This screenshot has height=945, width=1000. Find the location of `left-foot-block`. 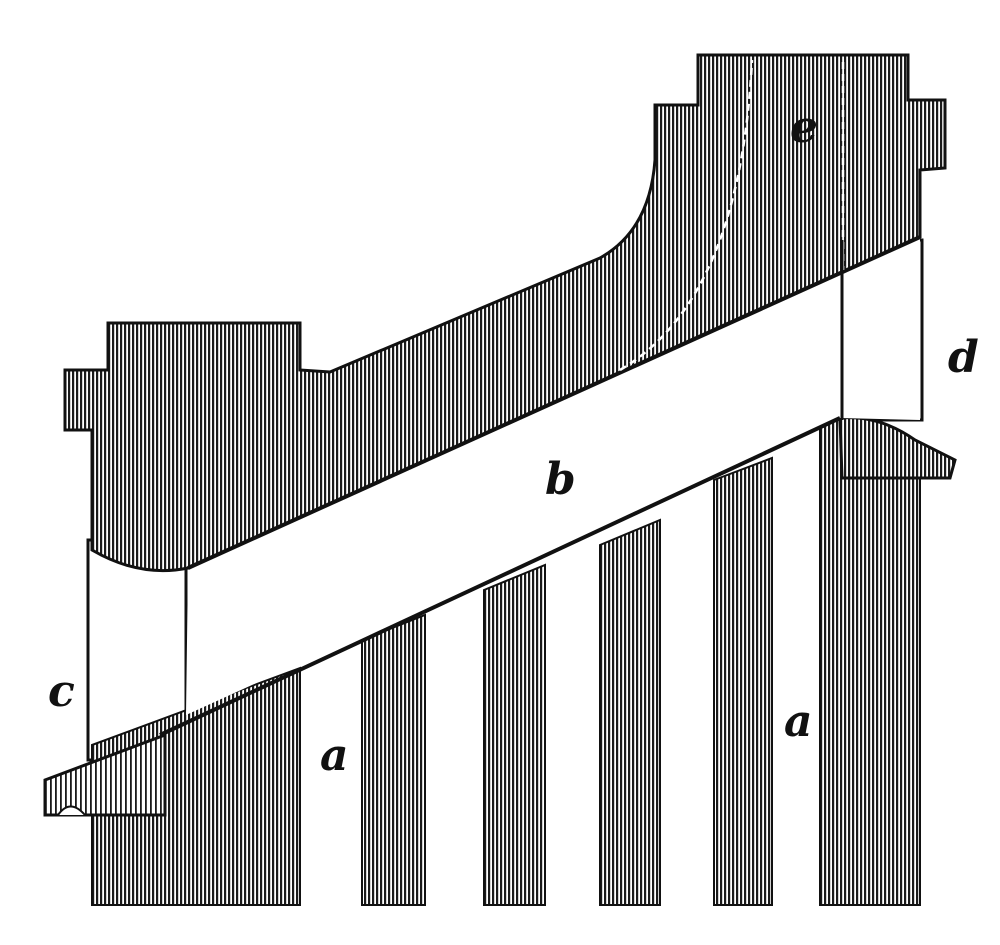

left-foot-block is located at coordinates (105, 774).